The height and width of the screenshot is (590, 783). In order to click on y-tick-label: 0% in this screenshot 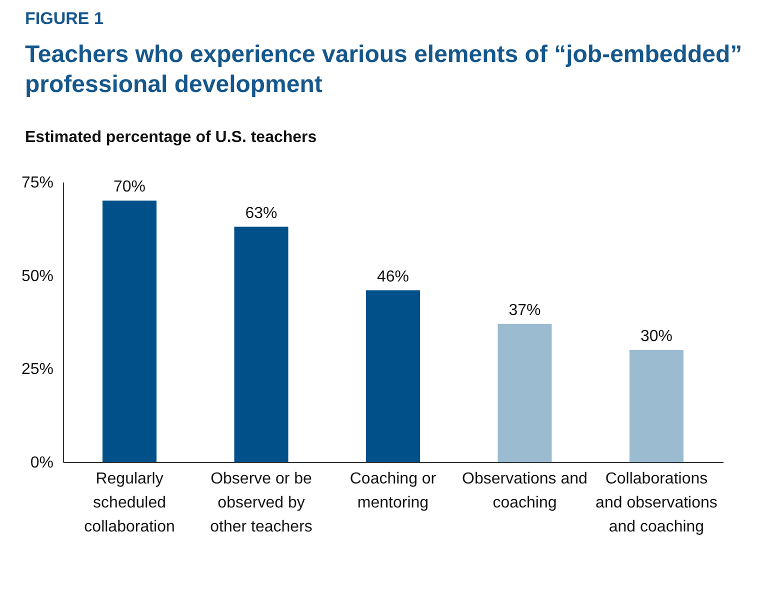, I will do `click(42, 463)`.